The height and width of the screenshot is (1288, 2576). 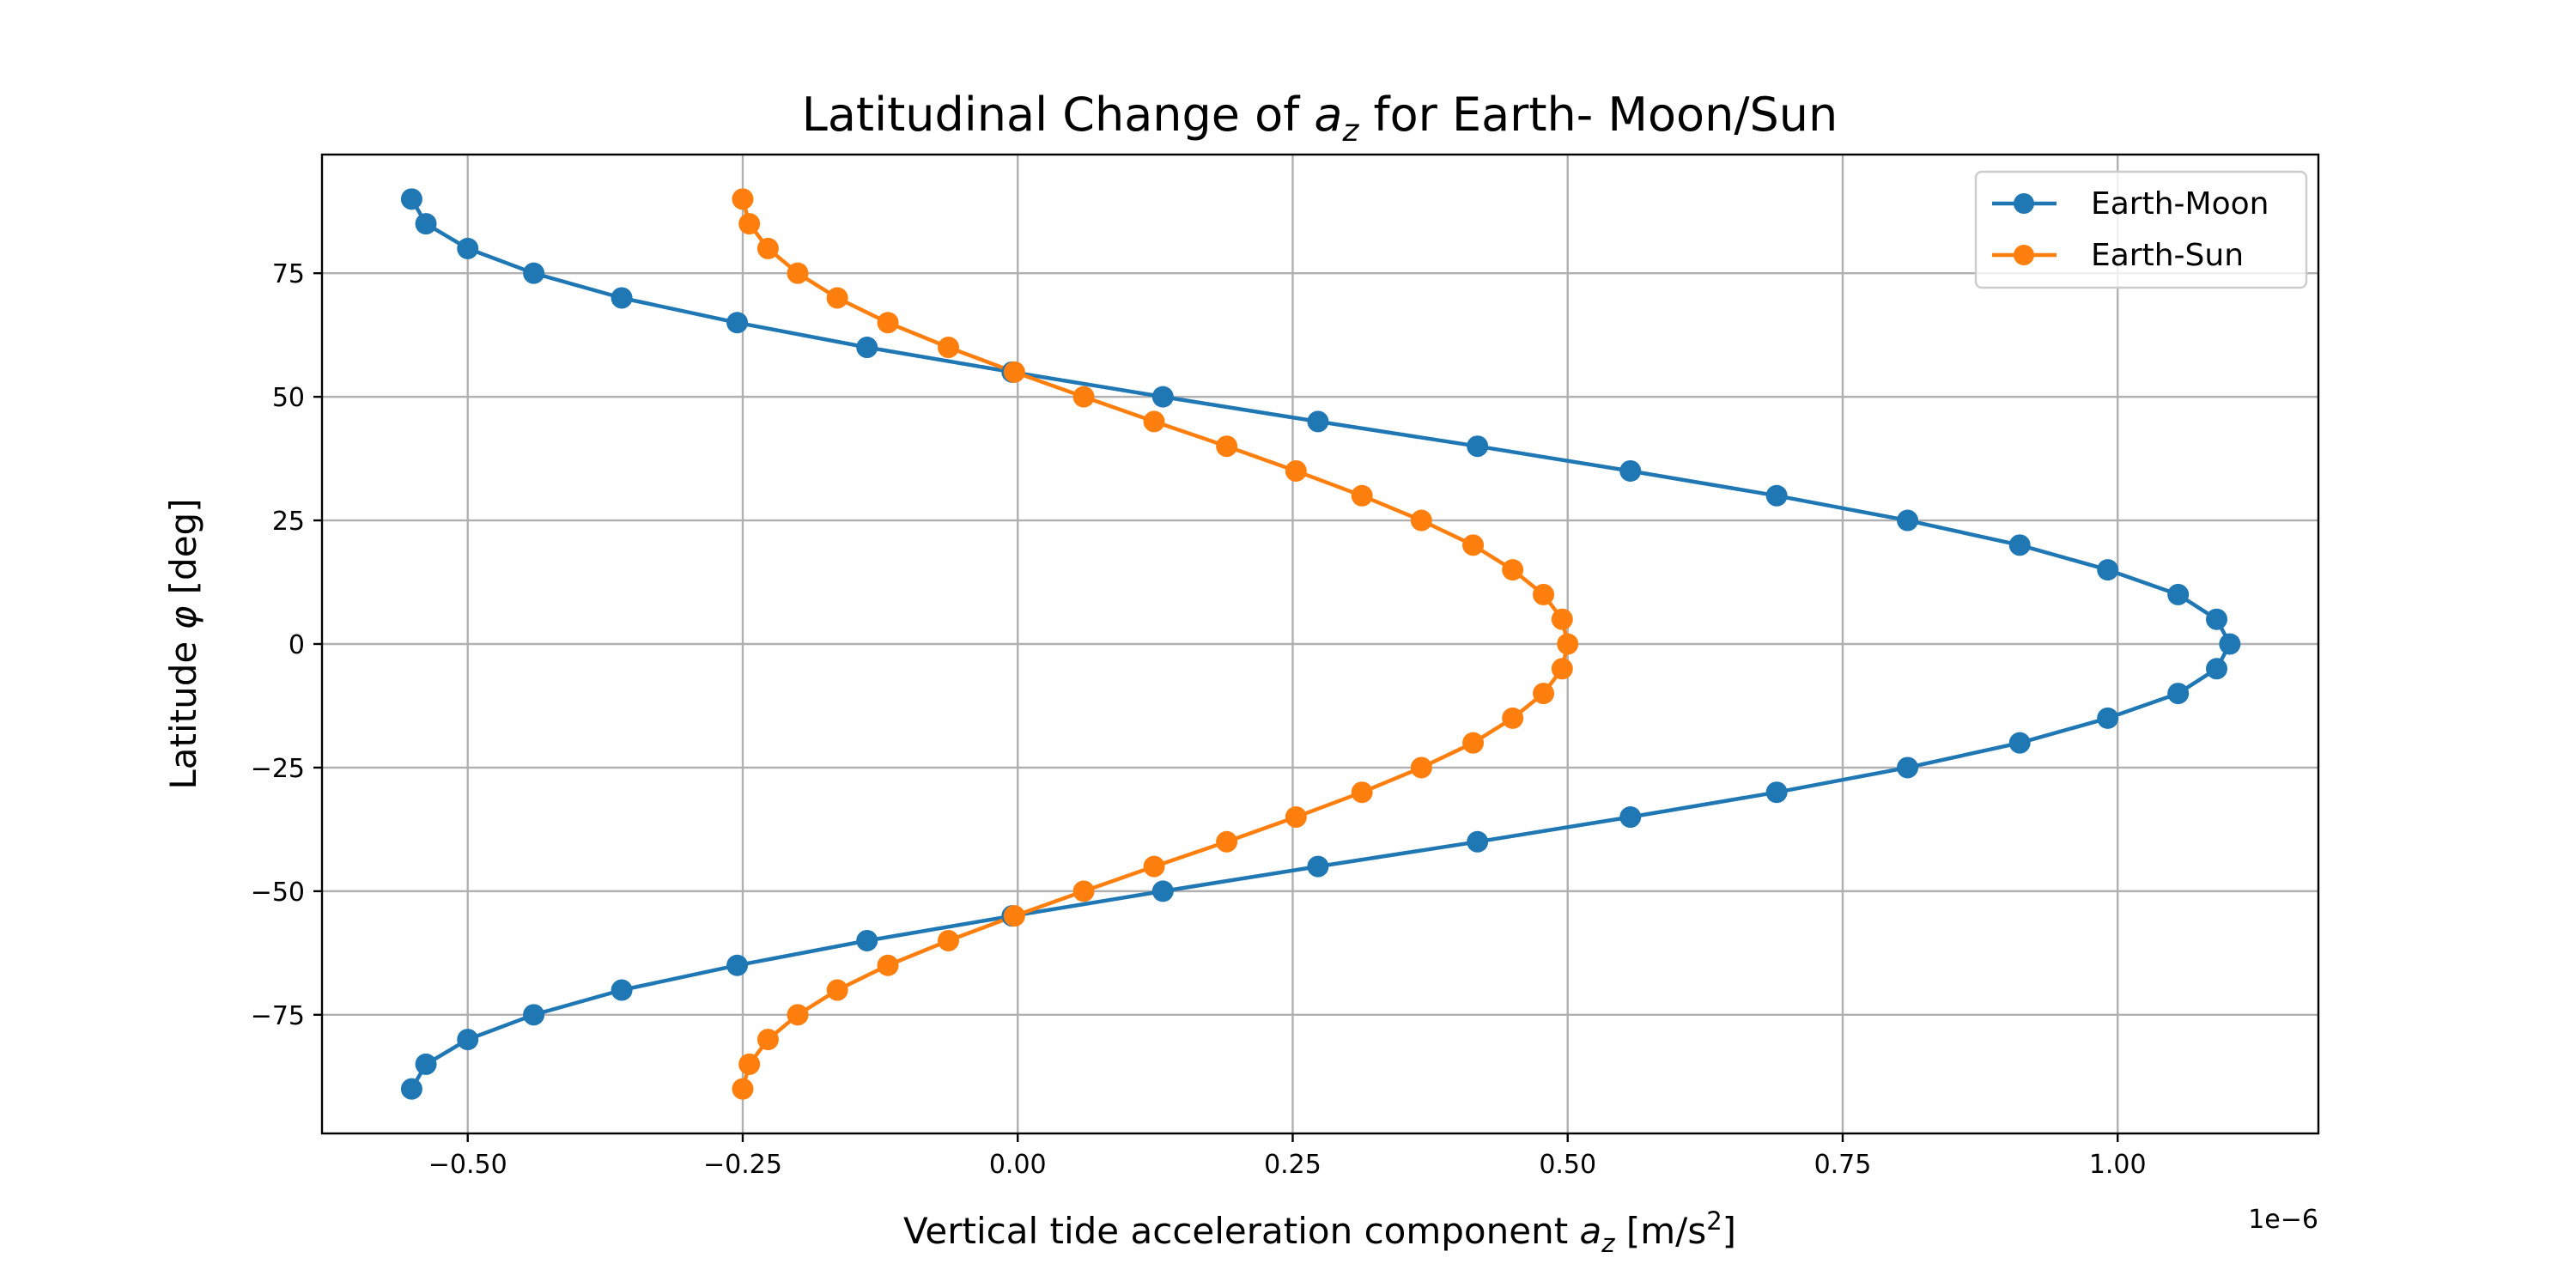 What do you see at coordinates (183, 643) in the screenshot?
I see `y-axis-label: Latitude φ [deg]` at bounding box center [183, 643].